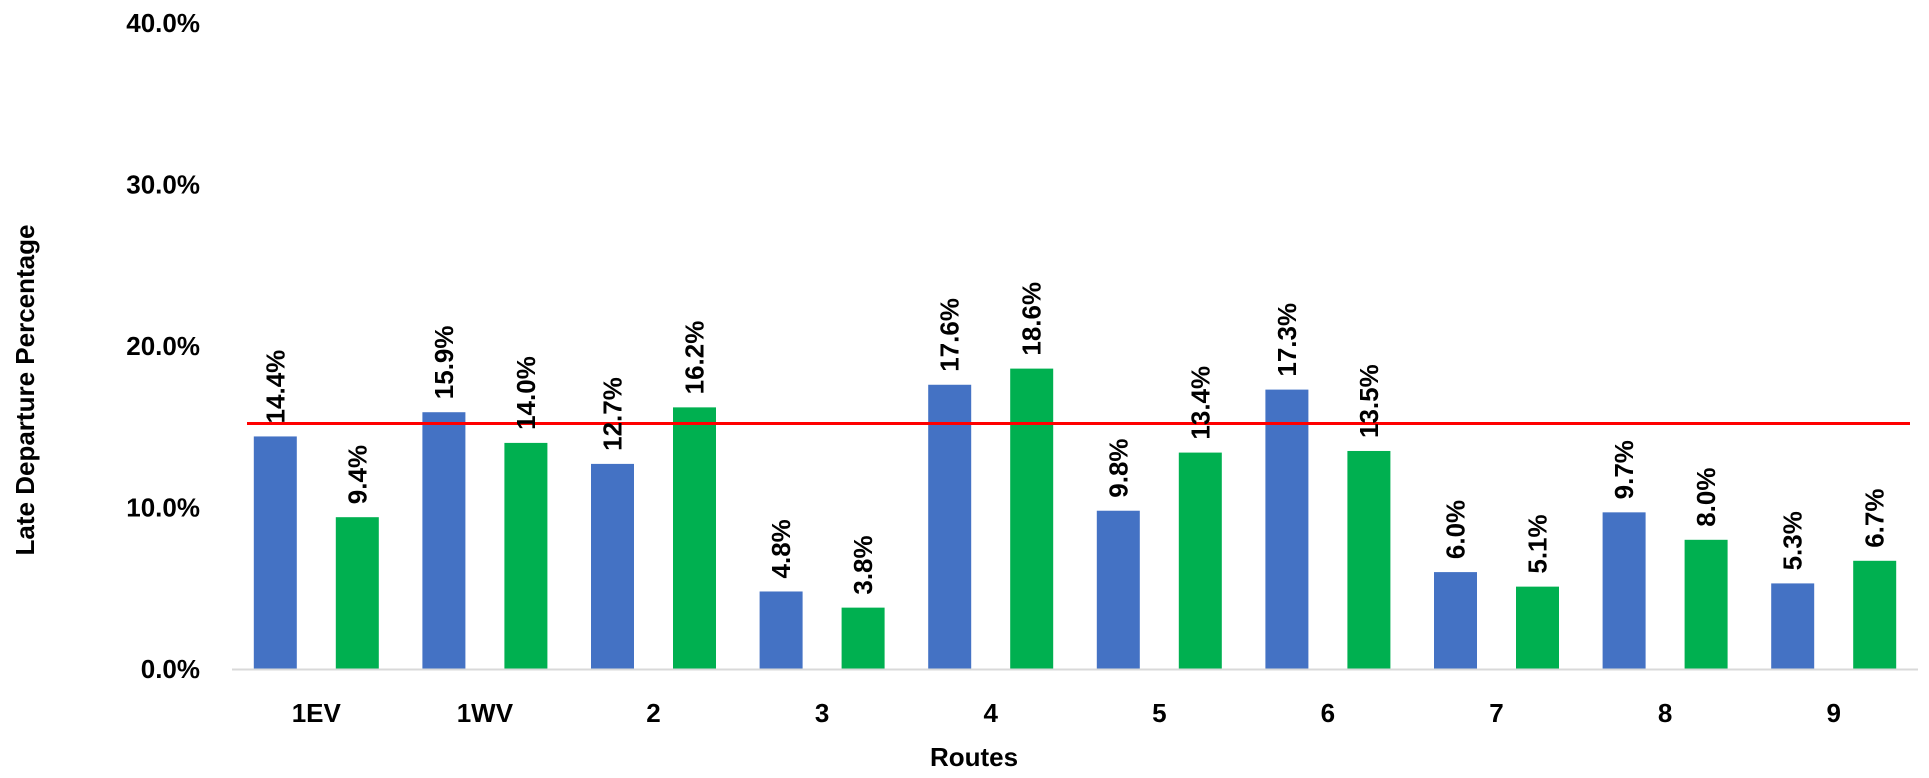 The height and width of the screenshot is (778, 1929). Describe the element at coordinates (357, 474) in the screenshot. I see `data-label: 9.4%` at that location.